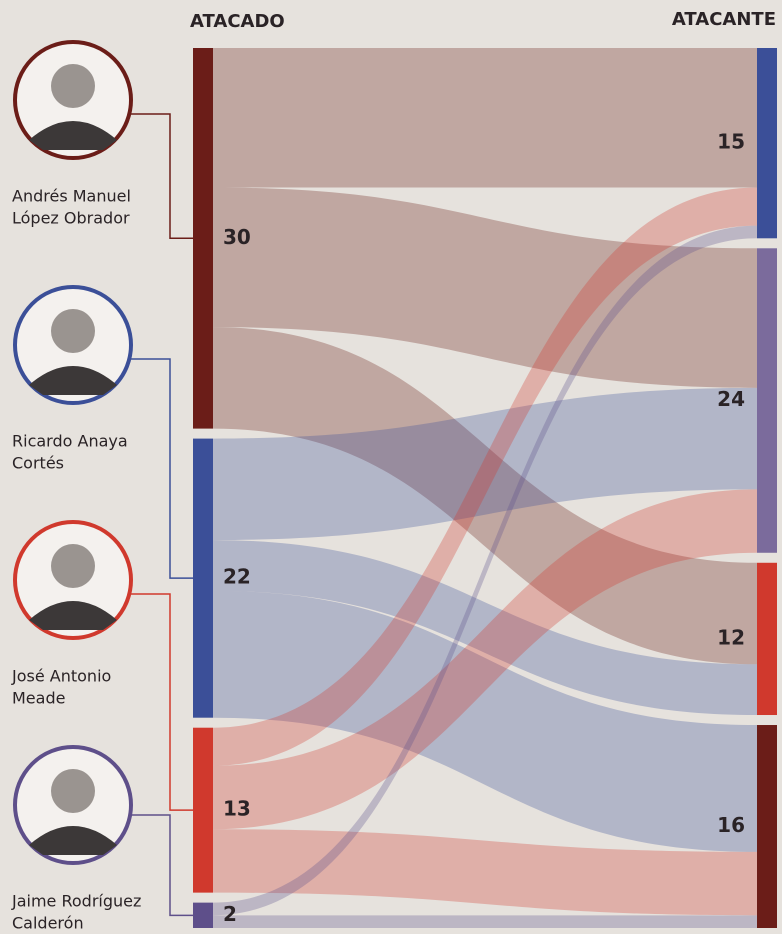 Image resolution: width=782 pixels, height=934 pixels. I want to click on candidate-name: Calderón, so click(48, 923).